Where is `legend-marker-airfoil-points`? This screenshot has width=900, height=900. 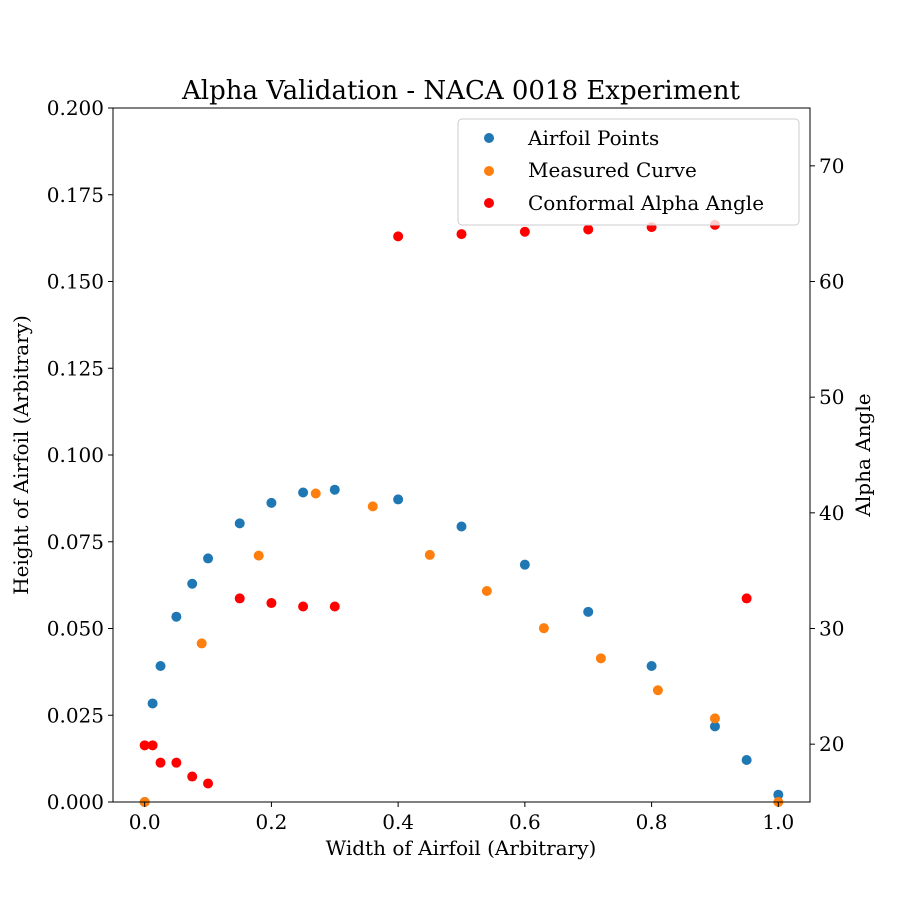
legend-marker-airfoil-points is located at coordinates (489, 138).